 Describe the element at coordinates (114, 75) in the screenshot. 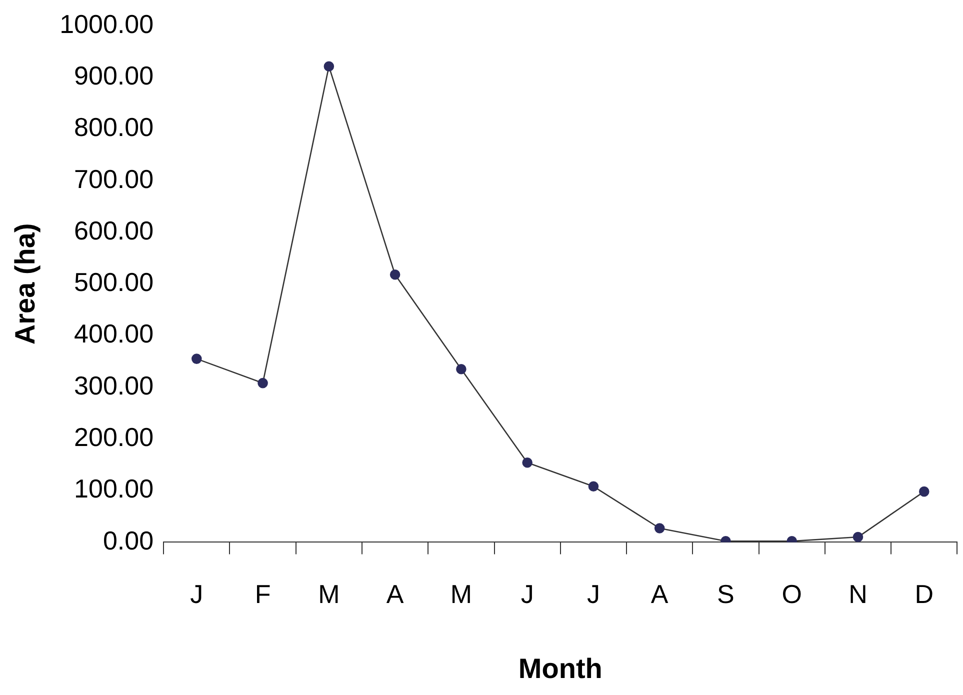

I see `y-tick-label: 900.00` at that location.